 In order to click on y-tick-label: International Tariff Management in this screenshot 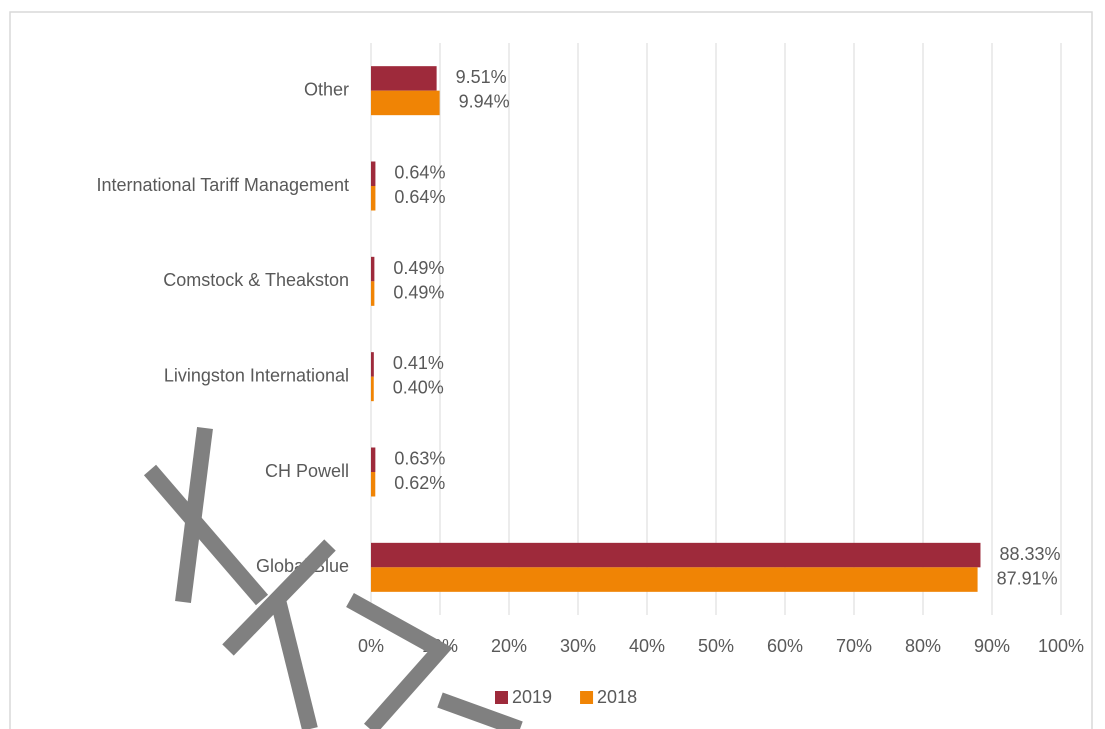, I will do `click(223, 185)`.